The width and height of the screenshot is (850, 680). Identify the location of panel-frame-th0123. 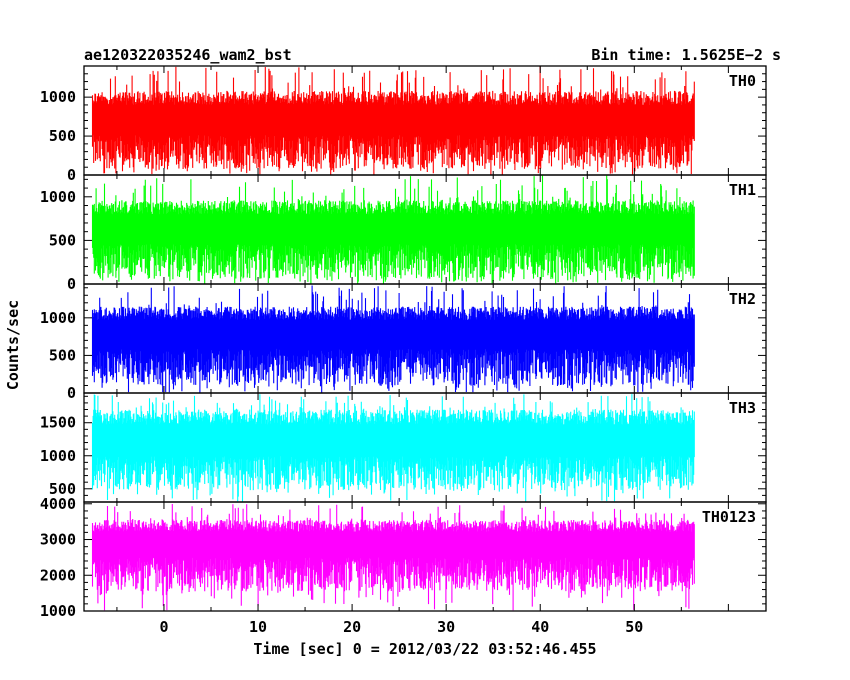
(425, 556).